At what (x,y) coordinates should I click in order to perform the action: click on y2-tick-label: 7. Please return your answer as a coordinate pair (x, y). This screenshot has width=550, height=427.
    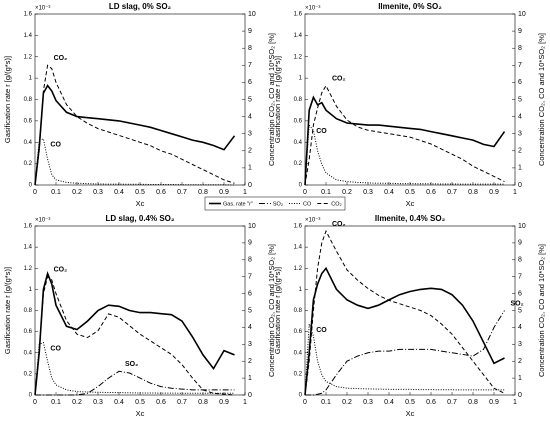
    Looking at the image, I should click on (520, 65).